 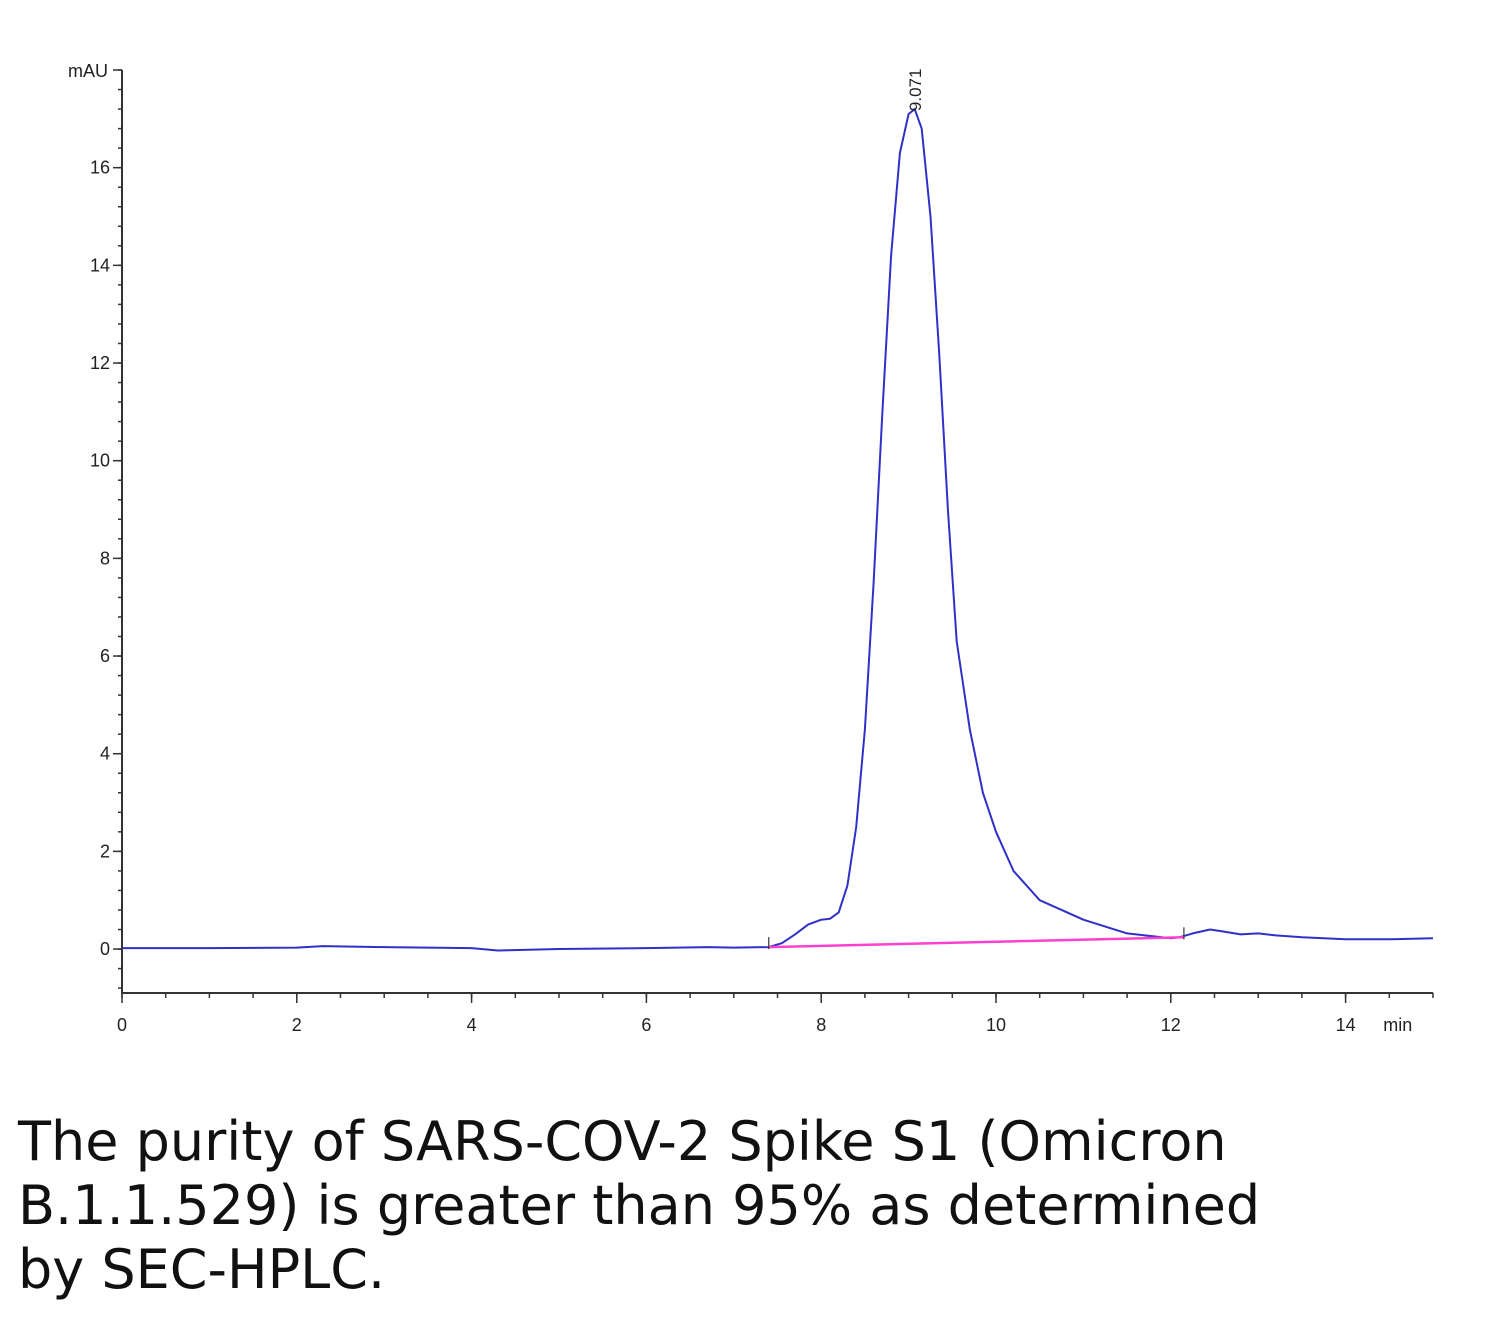 What do you see at coordinates (122, 1025) in the screenshot?
I see `x-tick-label: 0` at bounding box center [122, 1025].